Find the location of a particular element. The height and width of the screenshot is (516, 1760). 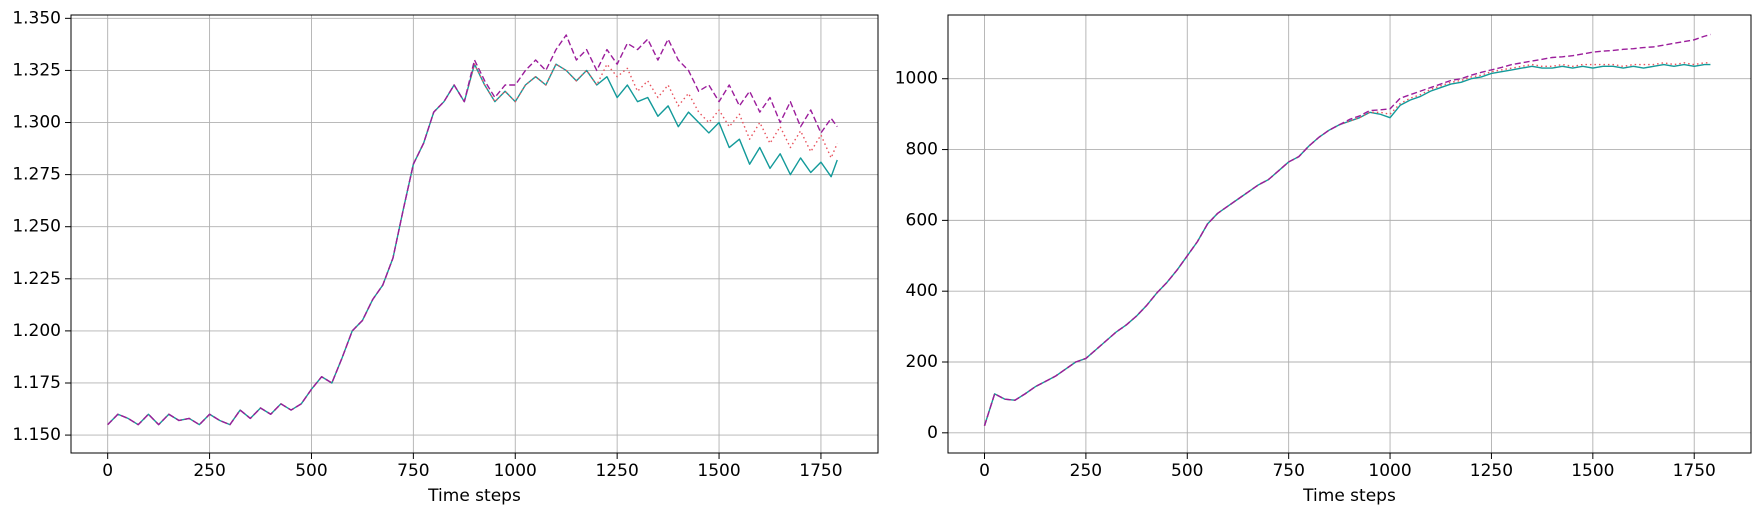

y-tick-label: 1.250 is located at coordinates (36, 227).